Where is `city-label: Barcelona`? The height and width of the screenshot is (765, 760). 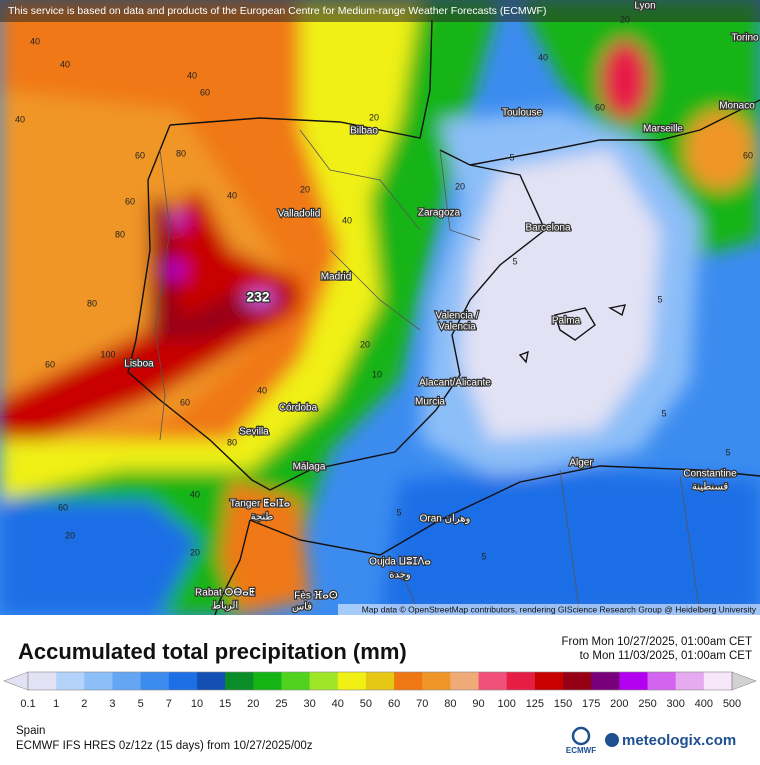 city-label: Barcelona is located at coordinates (547, 228).